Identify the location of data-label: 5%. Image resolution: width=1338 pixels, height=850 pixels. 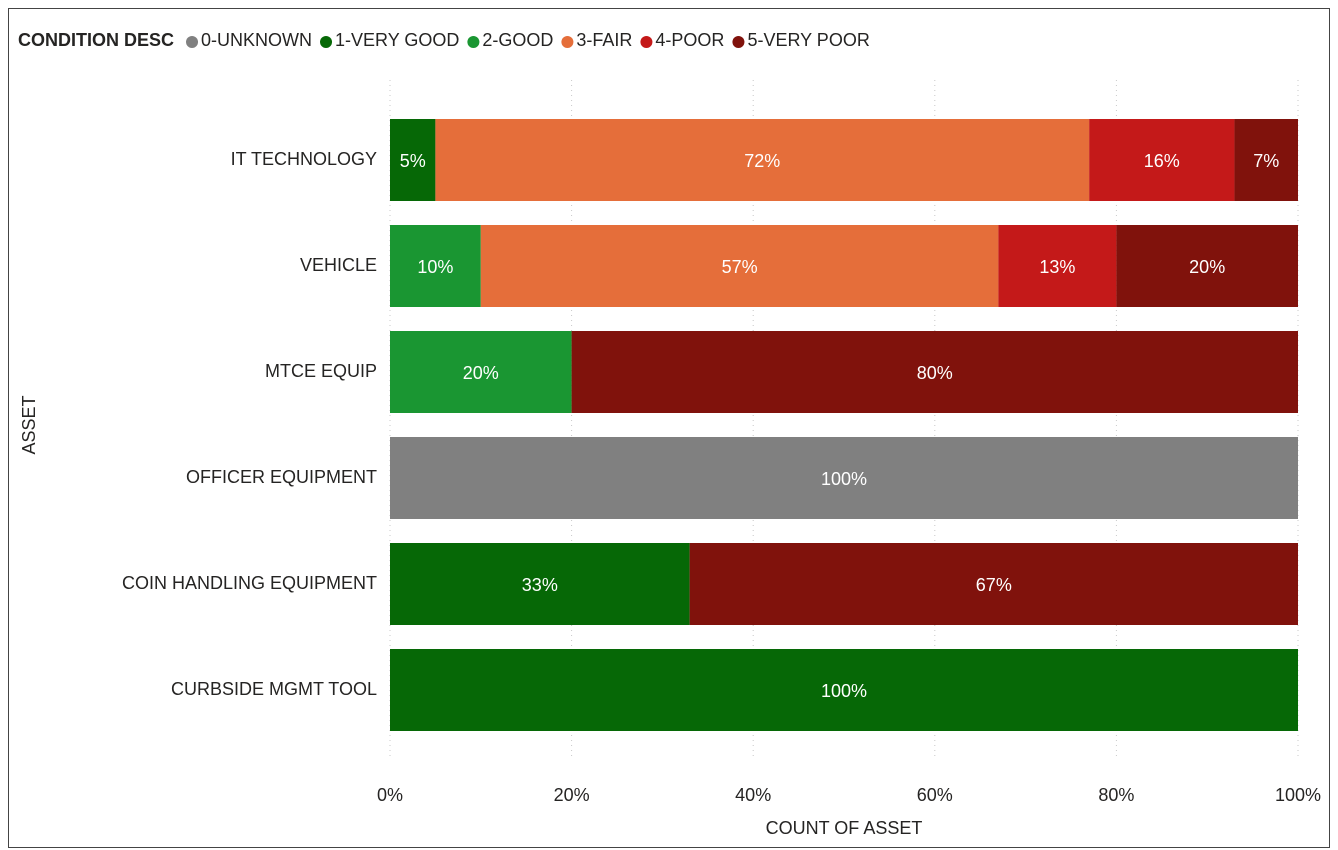
(413, 161).